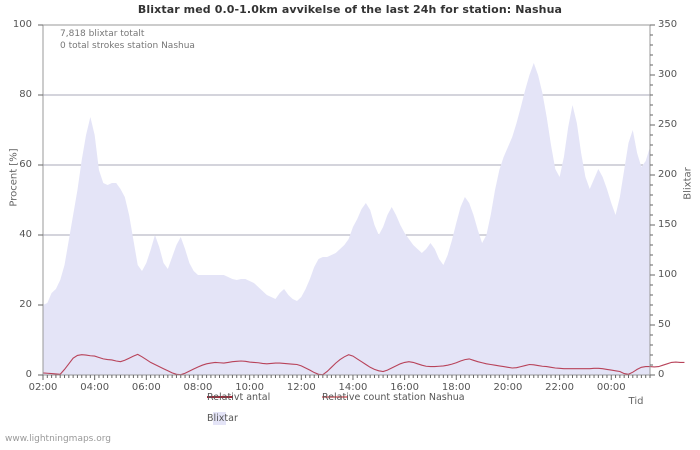  What do you see at coordinates (301, 387) in the screenshot?
I see `x-tick-1200: 12:00` at bounding box center [301, 387].